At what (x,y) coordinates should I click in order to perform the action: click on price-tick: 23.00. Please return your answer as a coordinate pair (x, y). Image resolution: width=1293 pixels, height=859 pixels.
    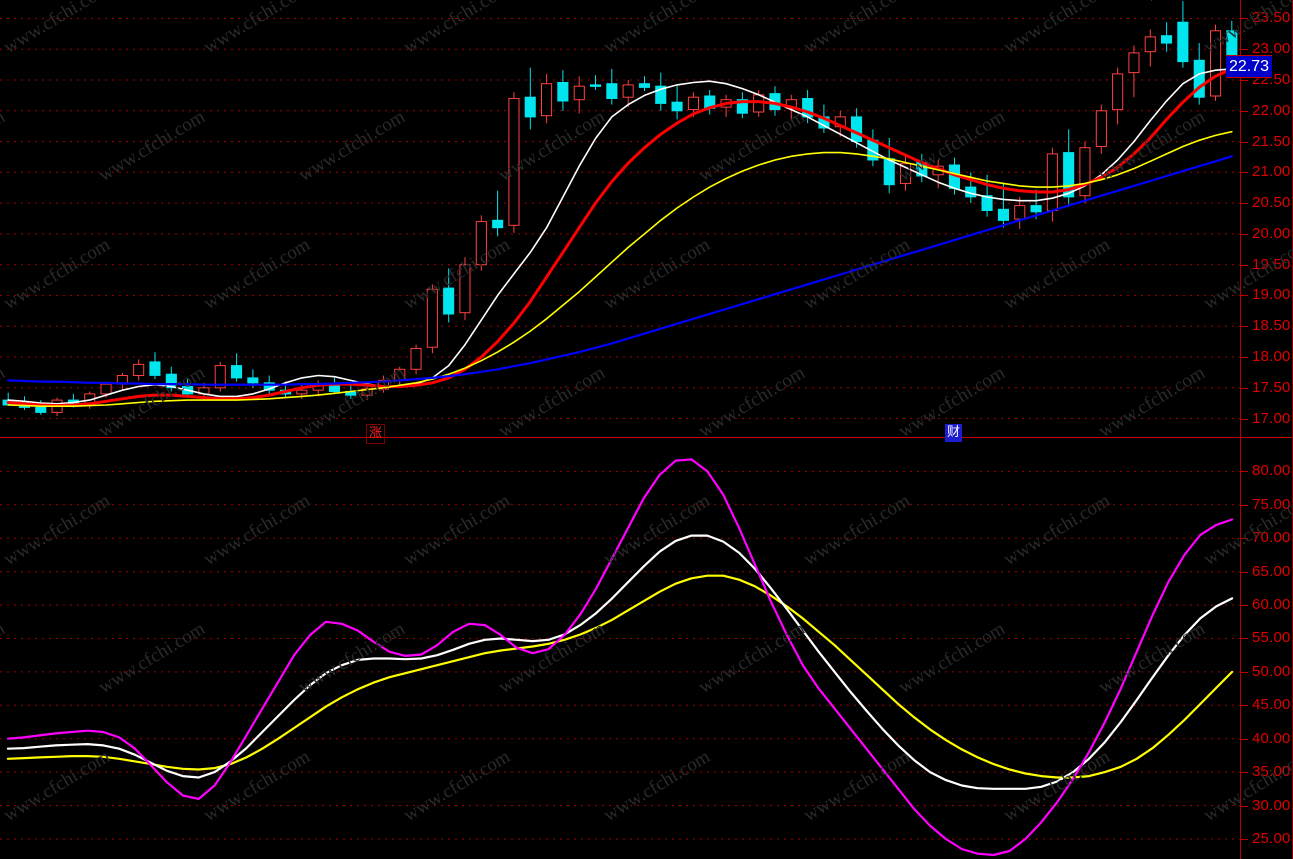
    Looking at the image, I should click on (1266, 48).